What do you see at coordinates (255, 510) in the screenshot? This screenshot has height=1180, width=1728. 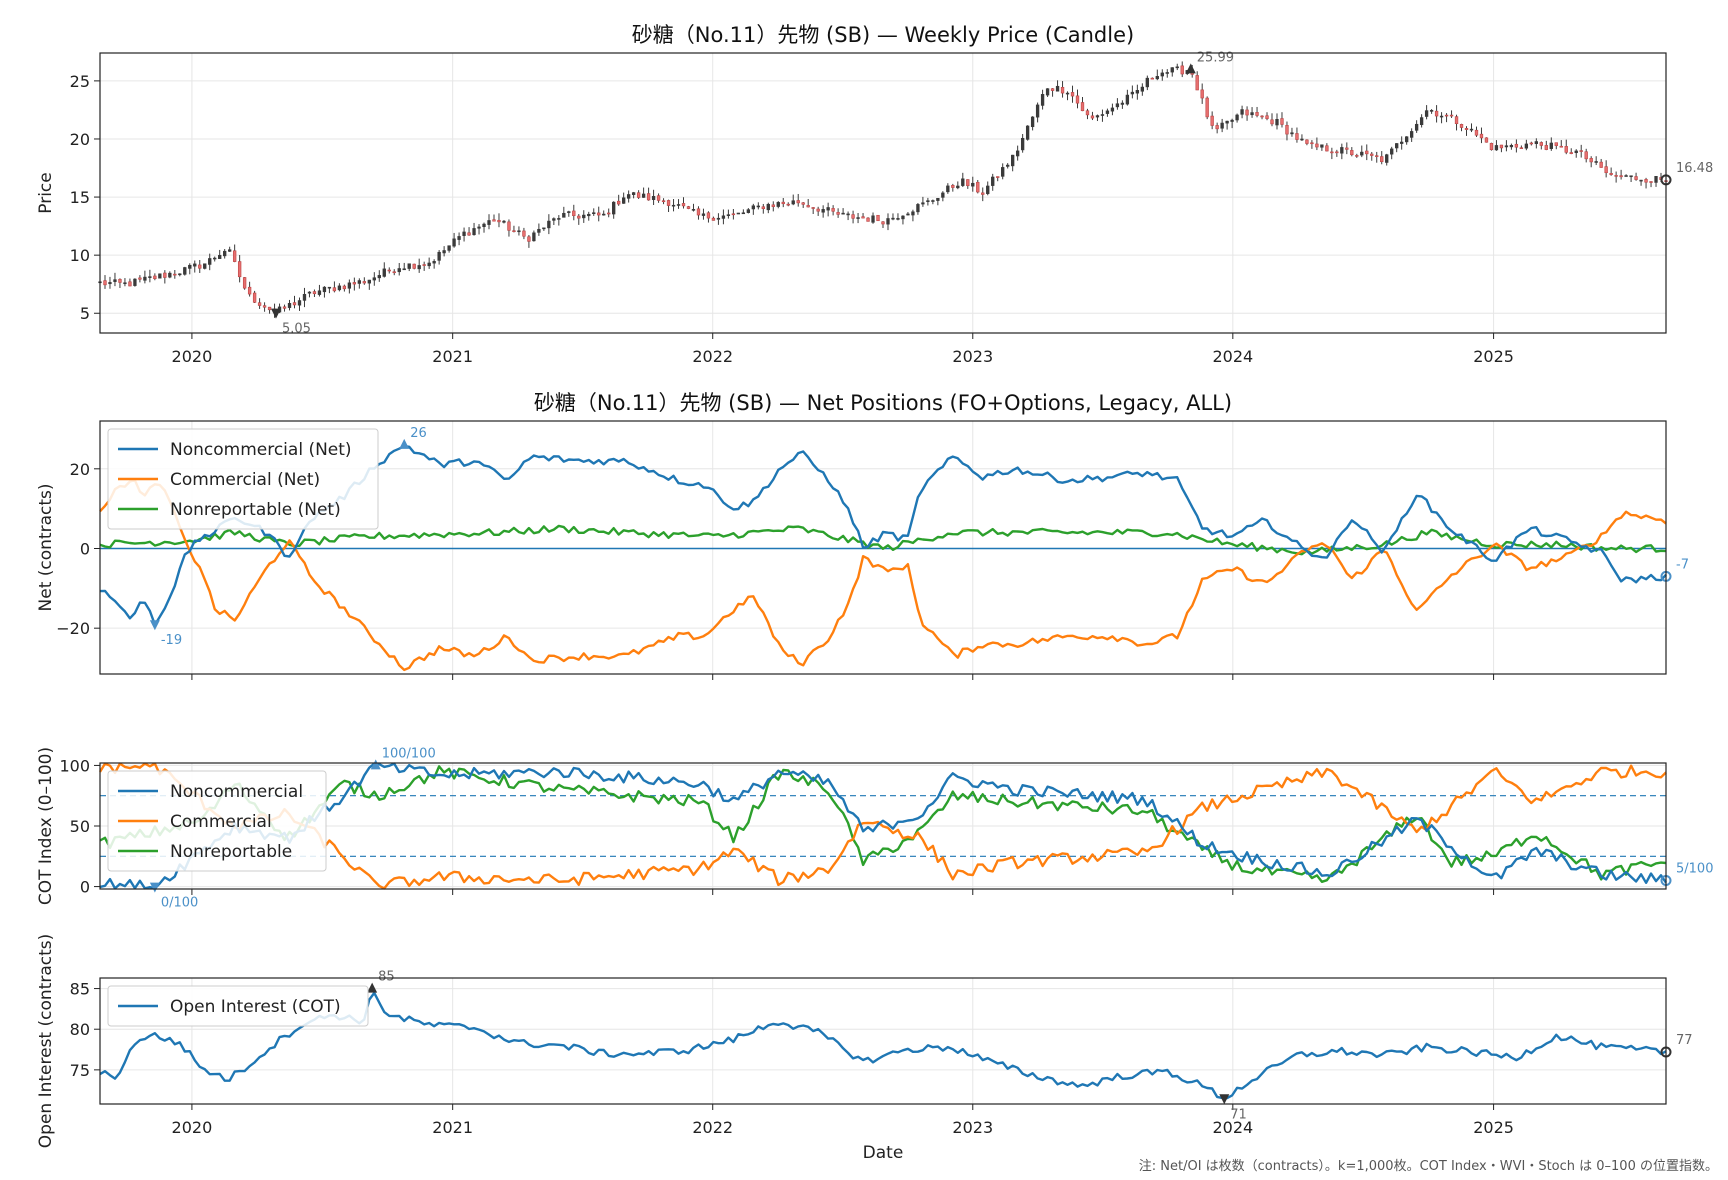 I see `legend-entry: Nonreportable (Net)` at bounding box center [255, 510].